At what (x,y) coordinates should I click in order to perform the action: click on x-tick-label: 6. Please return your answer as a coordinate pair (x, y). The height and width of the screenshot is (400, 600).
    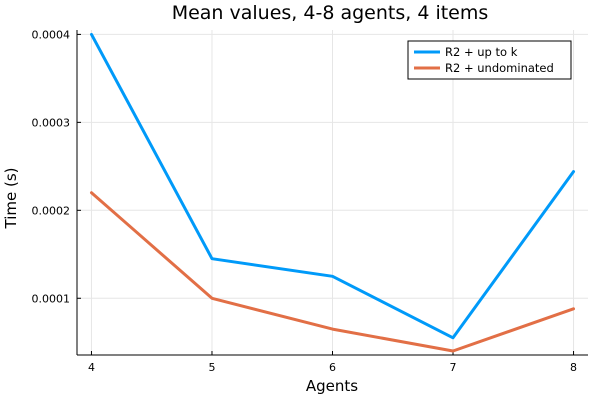
    Looking at the image, I should click on (332, 367).